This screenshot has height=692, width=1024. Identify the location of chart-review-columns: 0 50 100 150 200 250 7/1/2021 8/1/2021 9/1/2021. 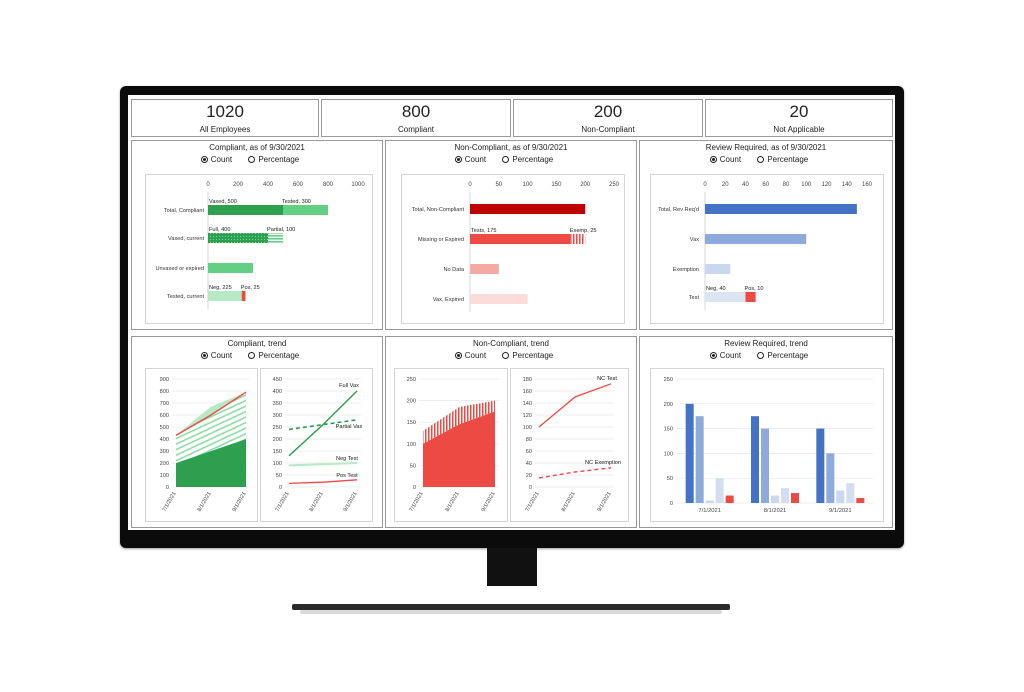
(767, 445).